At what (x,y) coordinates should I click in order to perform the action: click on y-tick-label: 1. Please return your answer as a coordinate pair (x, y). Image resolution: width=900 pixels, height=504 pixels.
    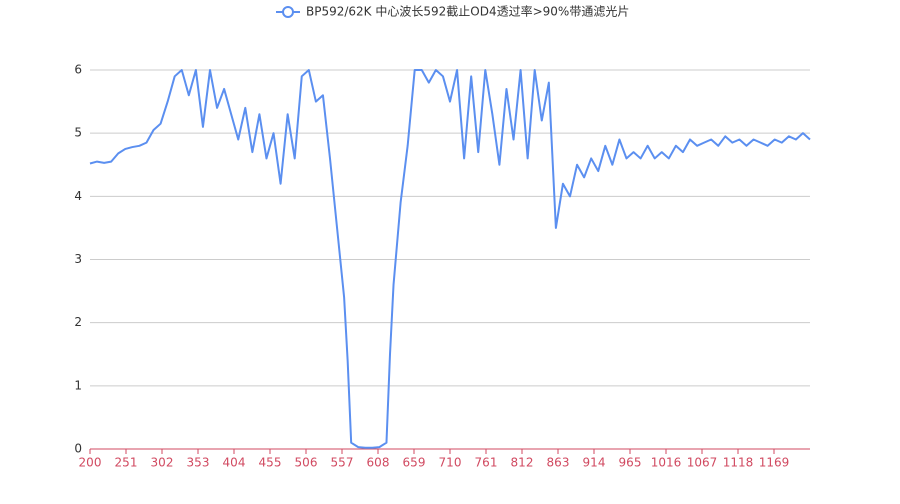
    Looking at the image, I should click on (78, 385).